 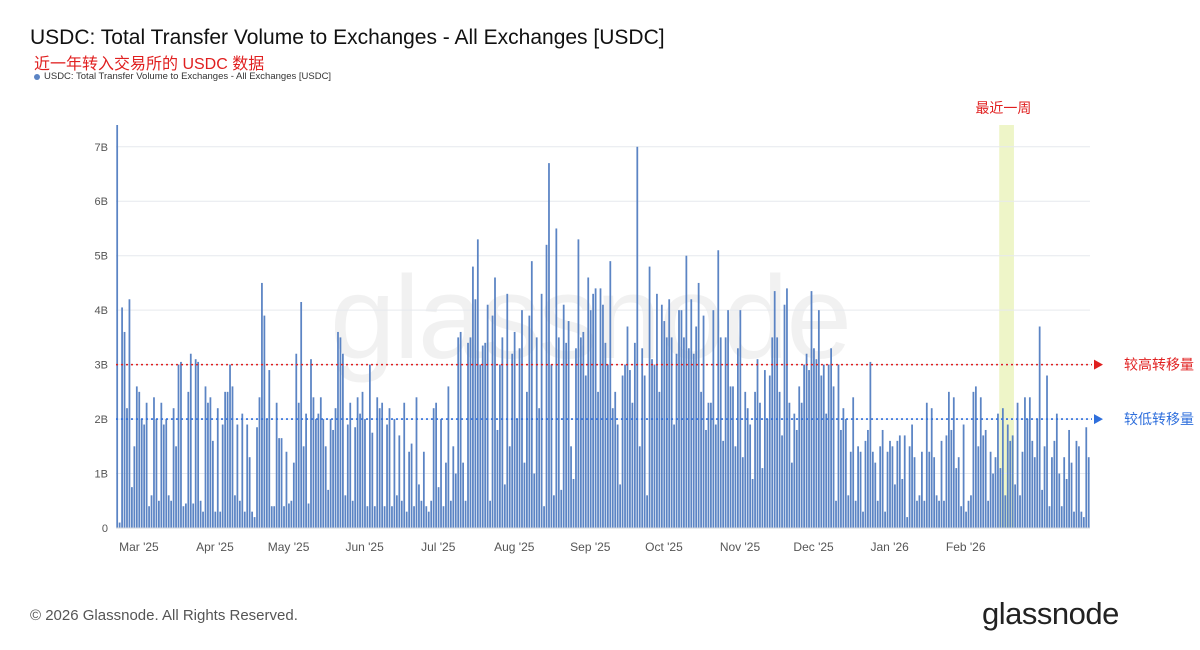 I want to click on recent-week-band, so click(x=1006, y=326).